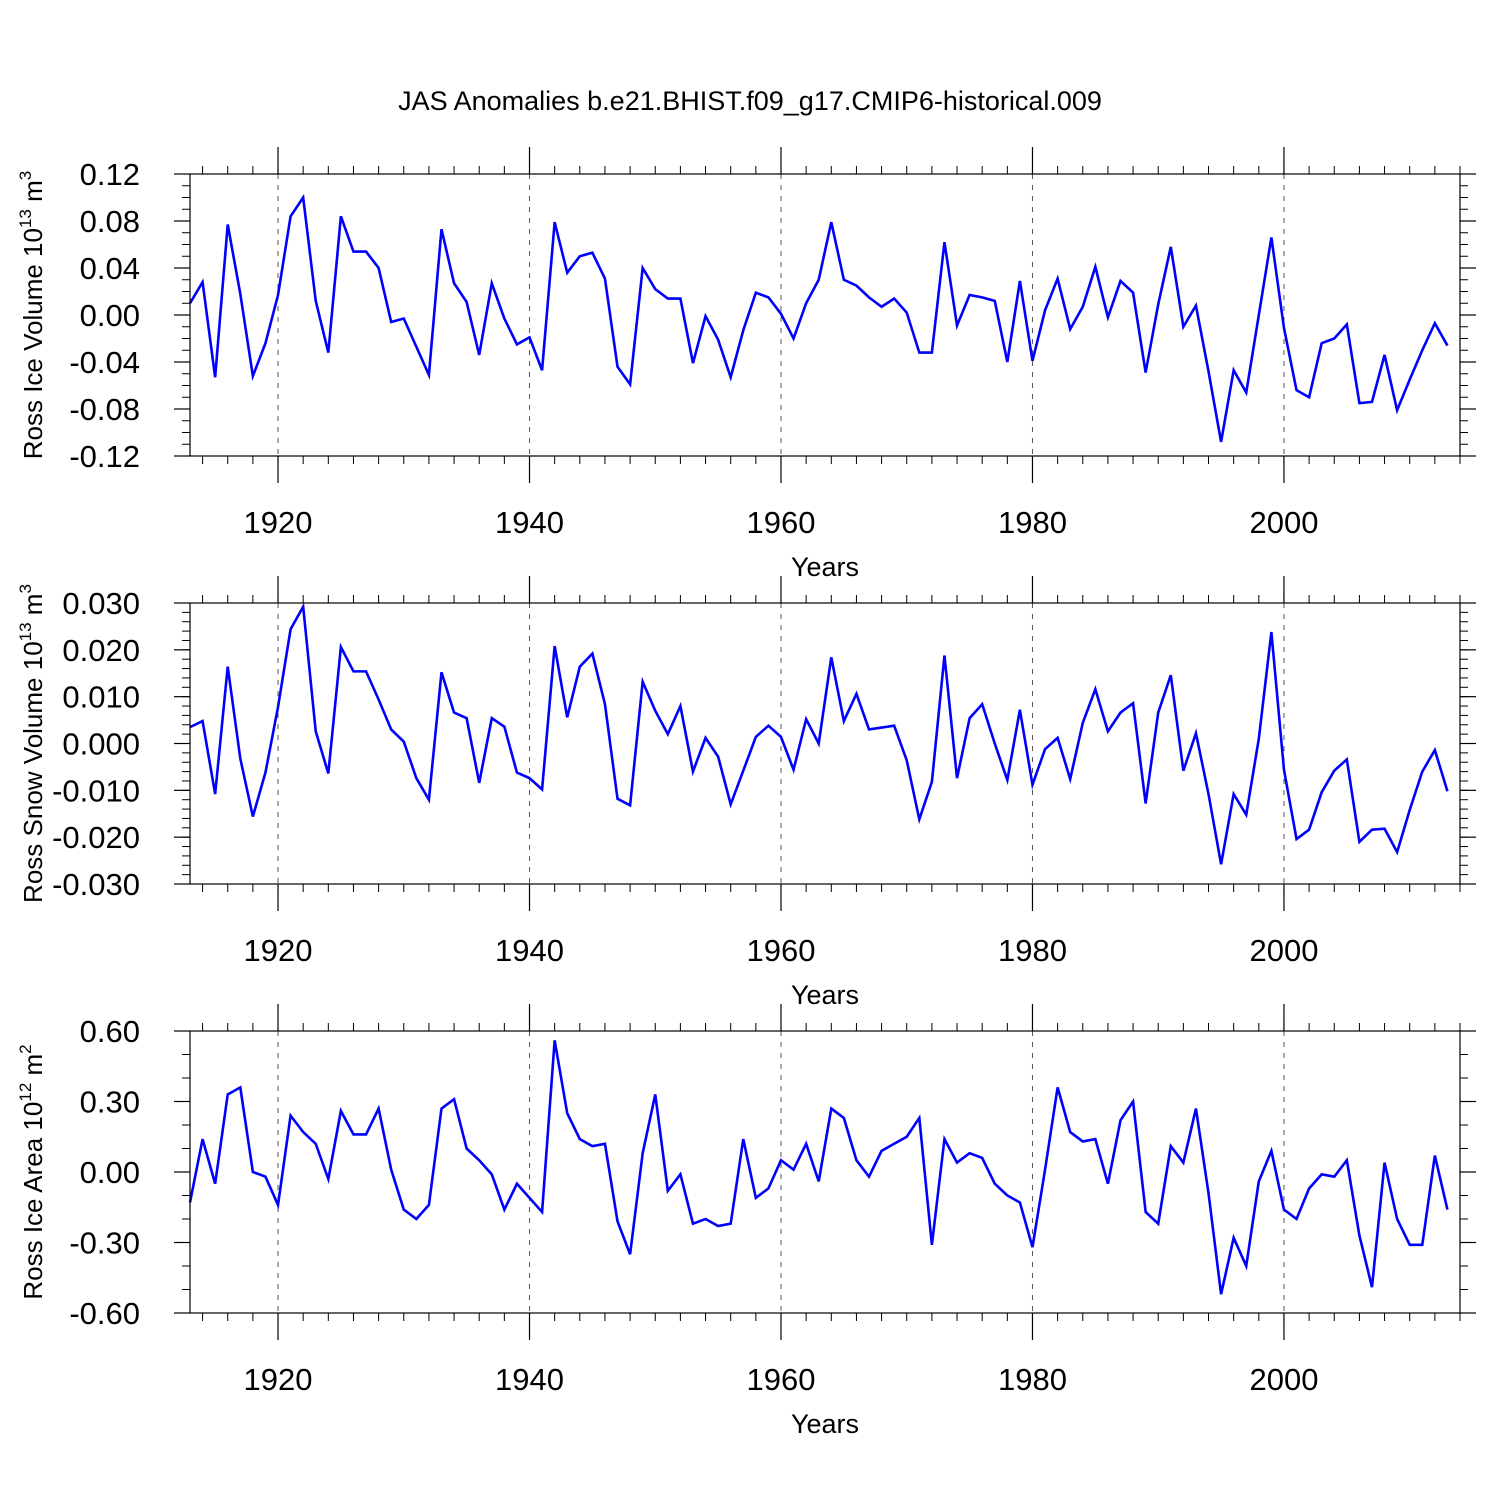 This screenshot has width=1500, height=1500. Describe the element at coordinates (104, 362) in the screenshot. I see `y-tick-label: -0.04` at that location.